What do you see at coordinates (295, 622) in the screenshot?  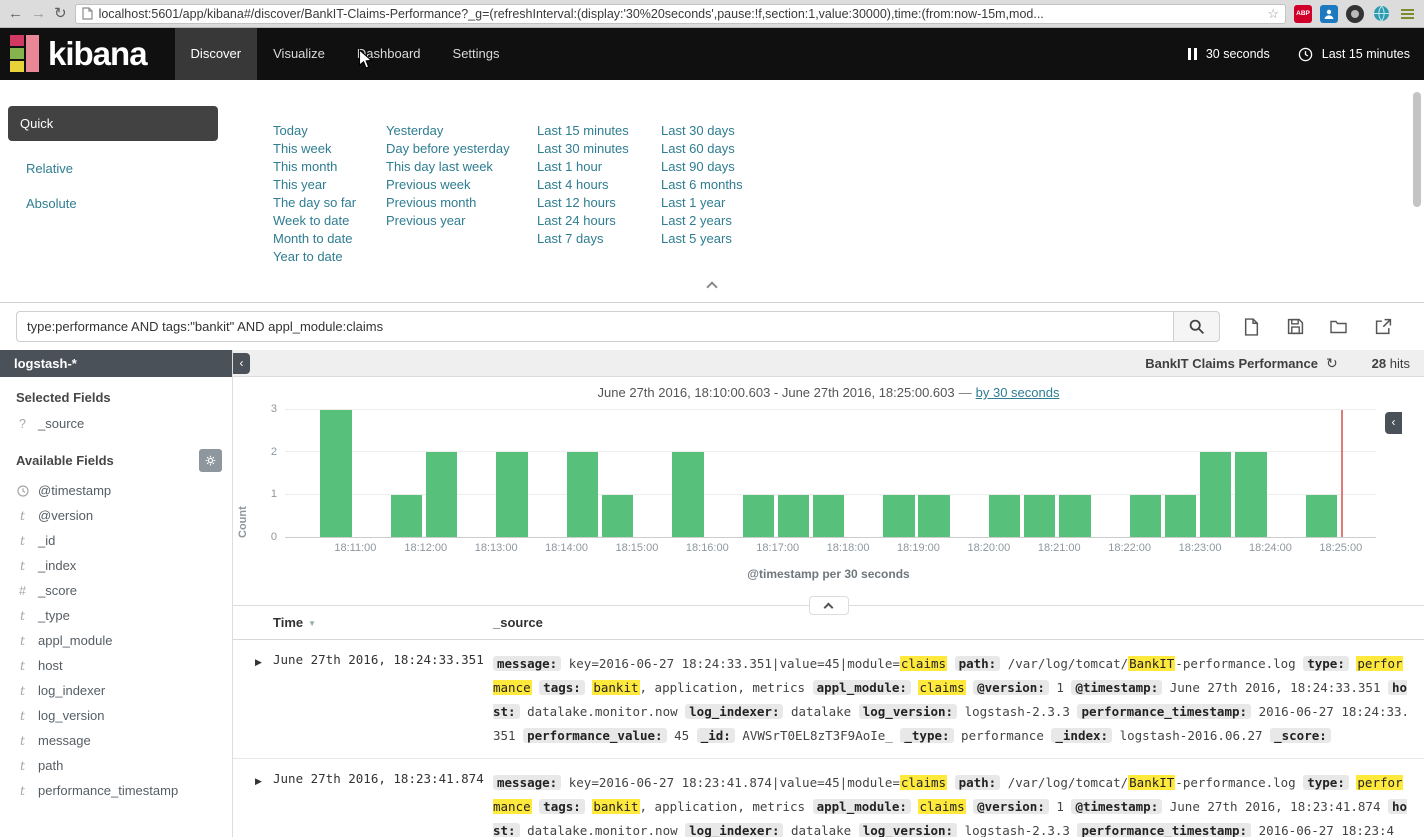 I see `time-column-header: Time ▼` at bounding box center [295, 622].